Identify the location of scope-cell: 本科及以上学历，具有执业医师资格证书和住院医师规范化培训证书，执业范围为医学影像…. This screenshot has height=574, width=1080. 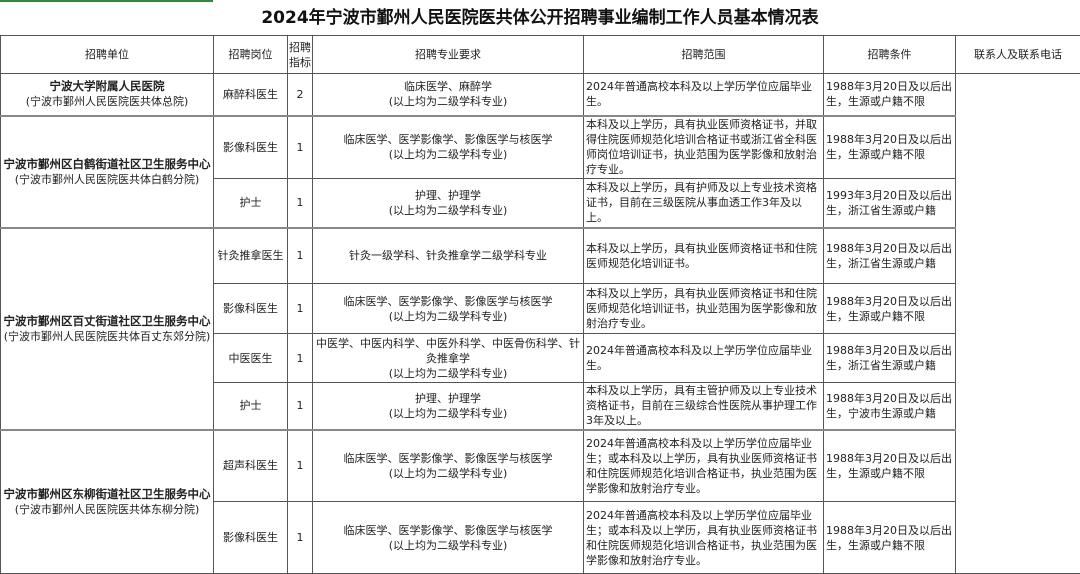
(704, 309).